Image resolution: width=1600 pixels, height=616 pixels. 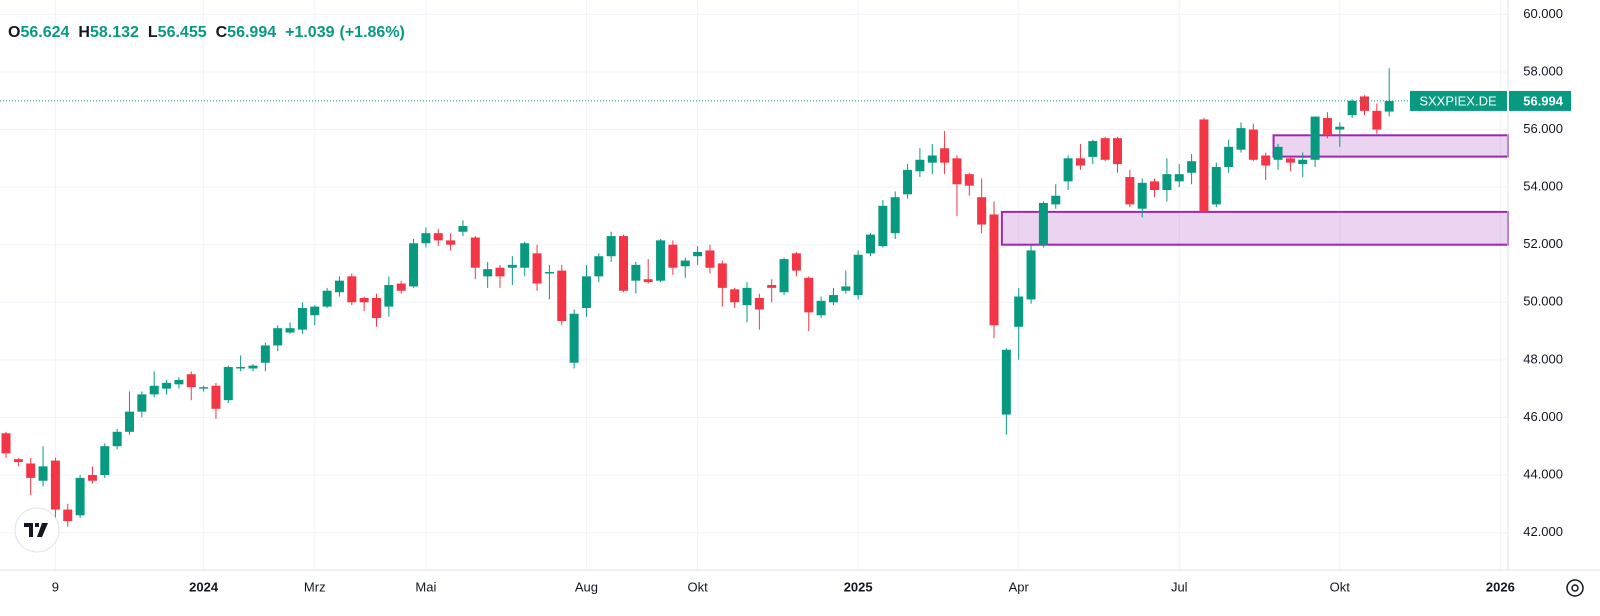 What do you see at coordinates (1543, 70) in the screenshot?
I see `y-tick-label: 58.000` at bounding box center [1543, 70].